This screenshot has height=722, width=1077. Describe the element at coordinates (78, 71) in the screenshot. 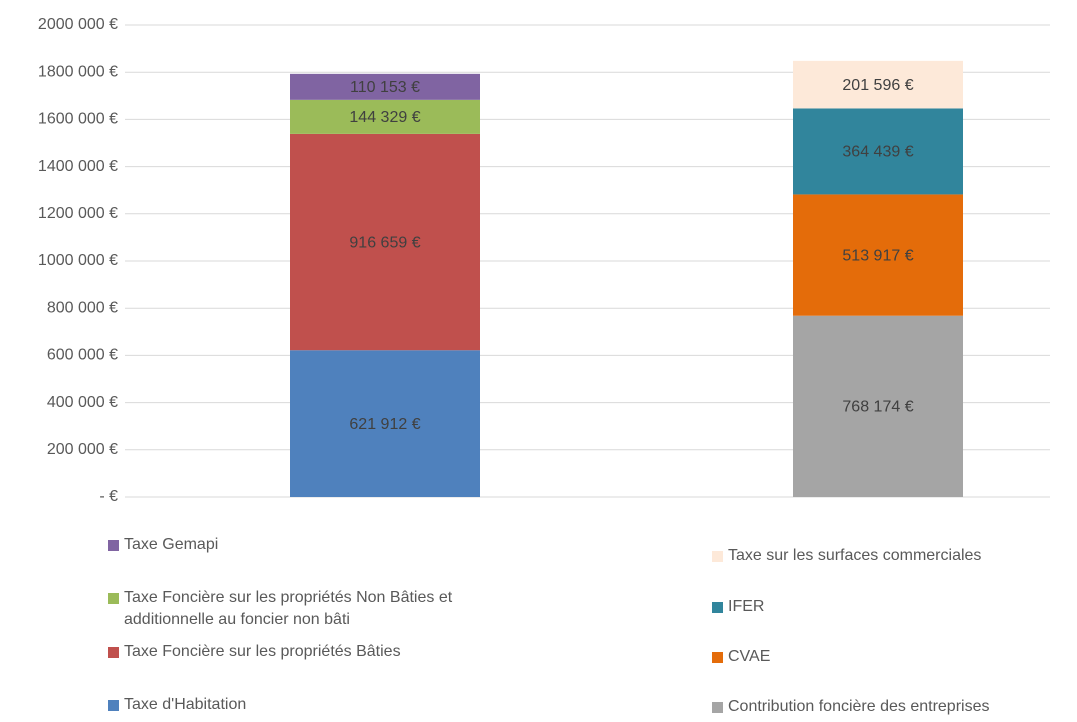

I see `y-tick-label: 1800 000 €` at that location.